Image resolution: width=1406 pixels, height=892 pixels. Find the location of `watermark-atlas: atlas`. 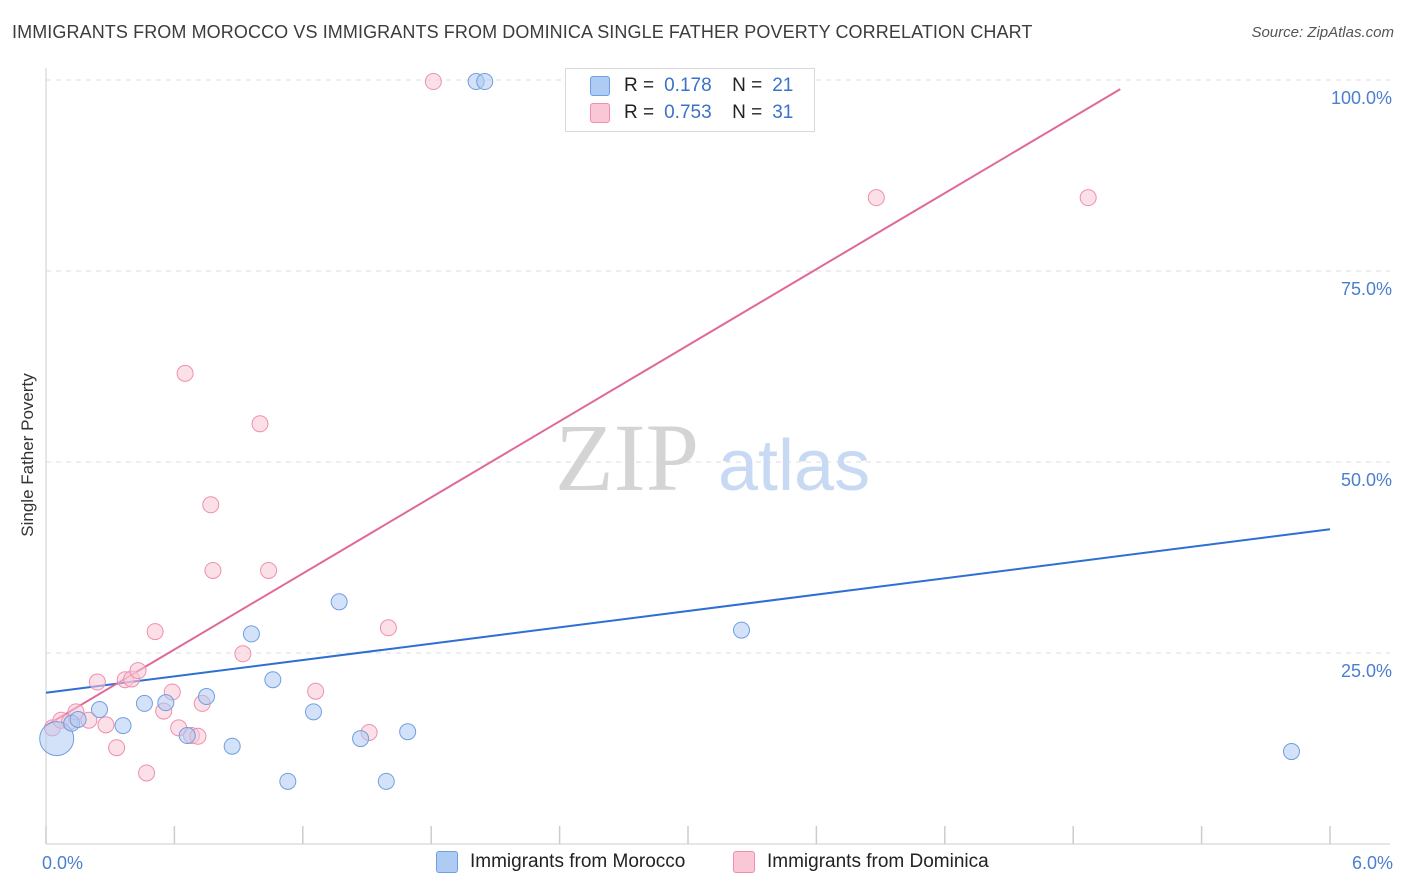

watermark-atlas: atlas is located at coordinates (794, 466).